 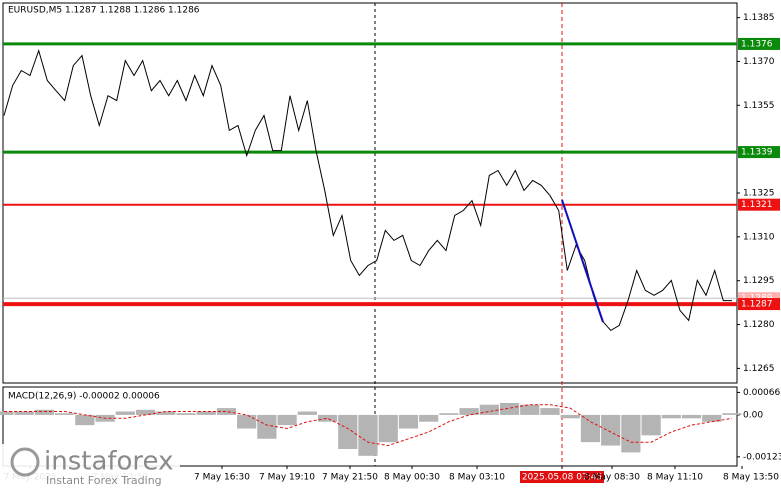 What do you see at coordinates (287, 478) in the screenshot?
I see `x-tick-label: 7 May 19:10` at bounding box center [287, 478].